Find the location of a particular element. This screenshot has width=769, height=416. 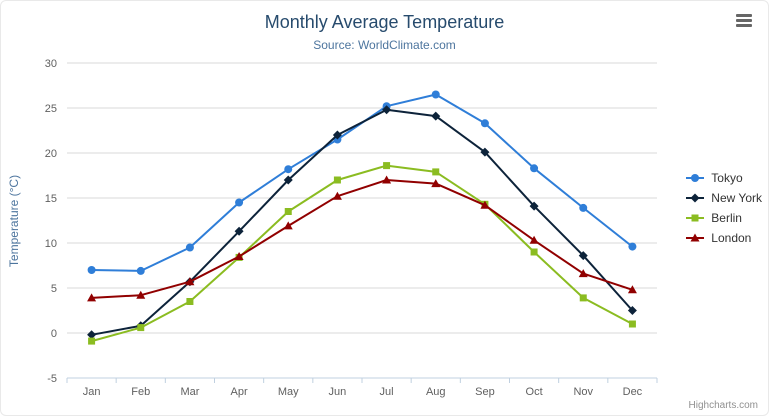

legend-item-london: London is located at coordinates (724, 238).